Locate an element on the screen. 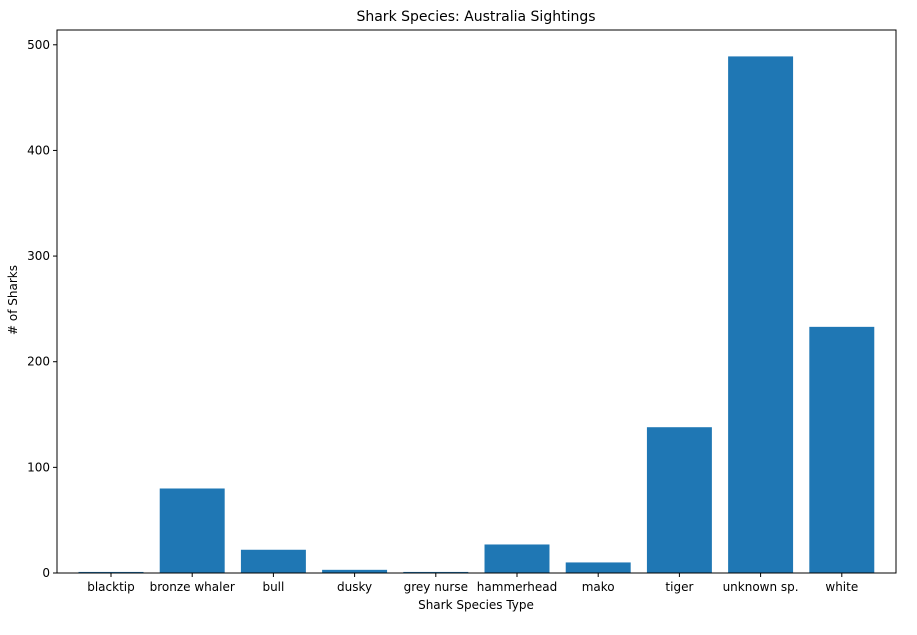 The height and width of the screenshot is (635, 917). x-tick-label: hammerhead is located at coordinates (517, 587).